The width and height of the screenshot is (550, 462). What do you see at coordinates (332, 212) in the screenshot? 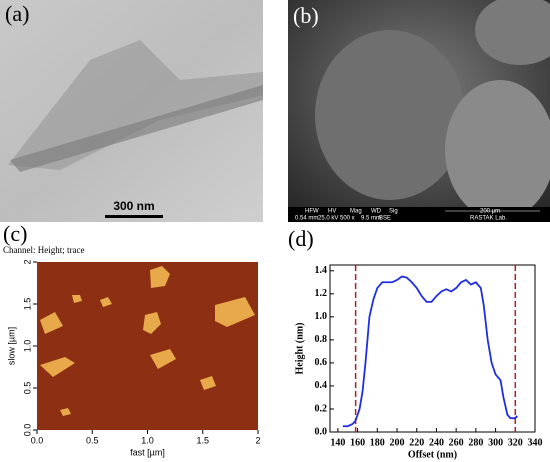
I see `info-header: HV` at bounding box center [332, 212].